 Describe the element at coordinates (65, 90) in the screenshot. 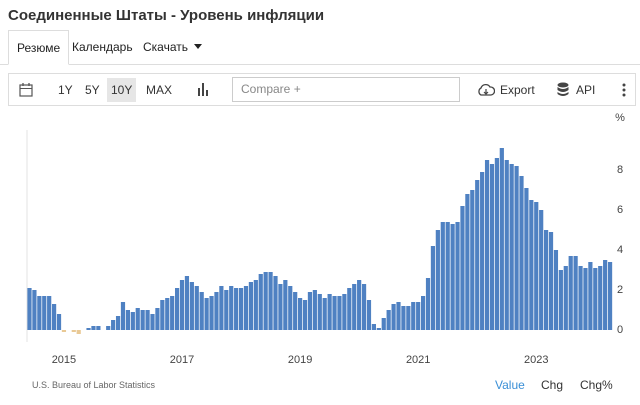

I see `range-button: 1Y` at that location.